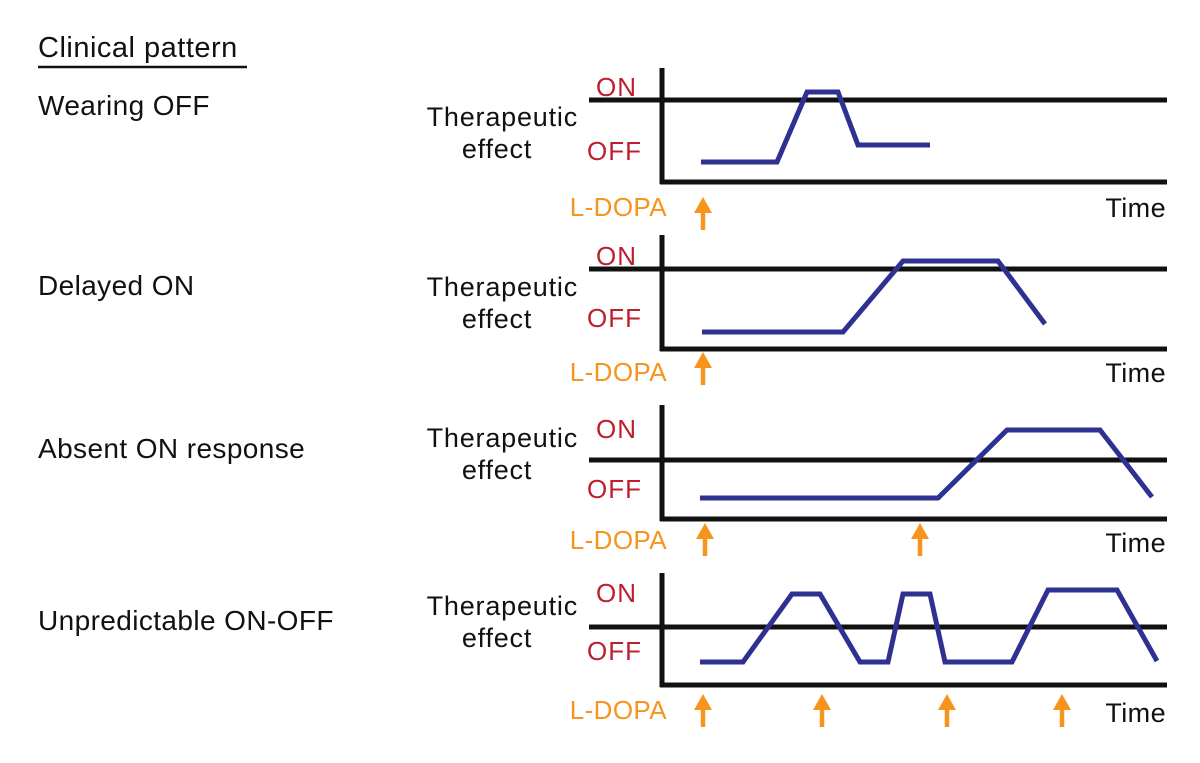 The height and width of the screenshot is (763, 1200). Describe the element at coordinates (616, 429) in the screenshot. I see `row-3-on-label: ON` at that location.